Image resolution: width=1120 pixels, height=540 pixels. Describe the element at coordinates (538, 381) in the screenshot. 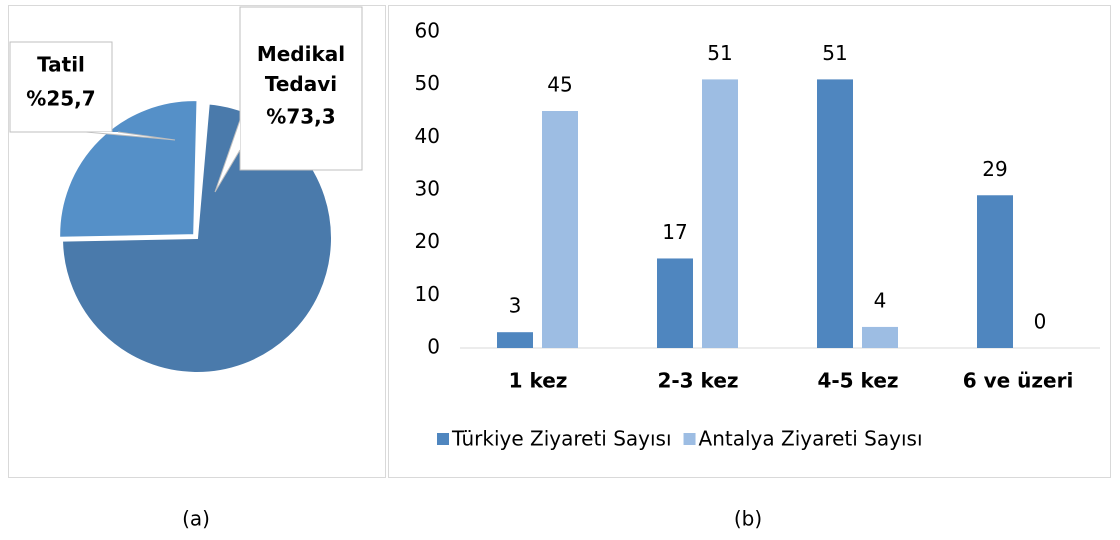

I see `x-tick-label: 1 kez` at that location.